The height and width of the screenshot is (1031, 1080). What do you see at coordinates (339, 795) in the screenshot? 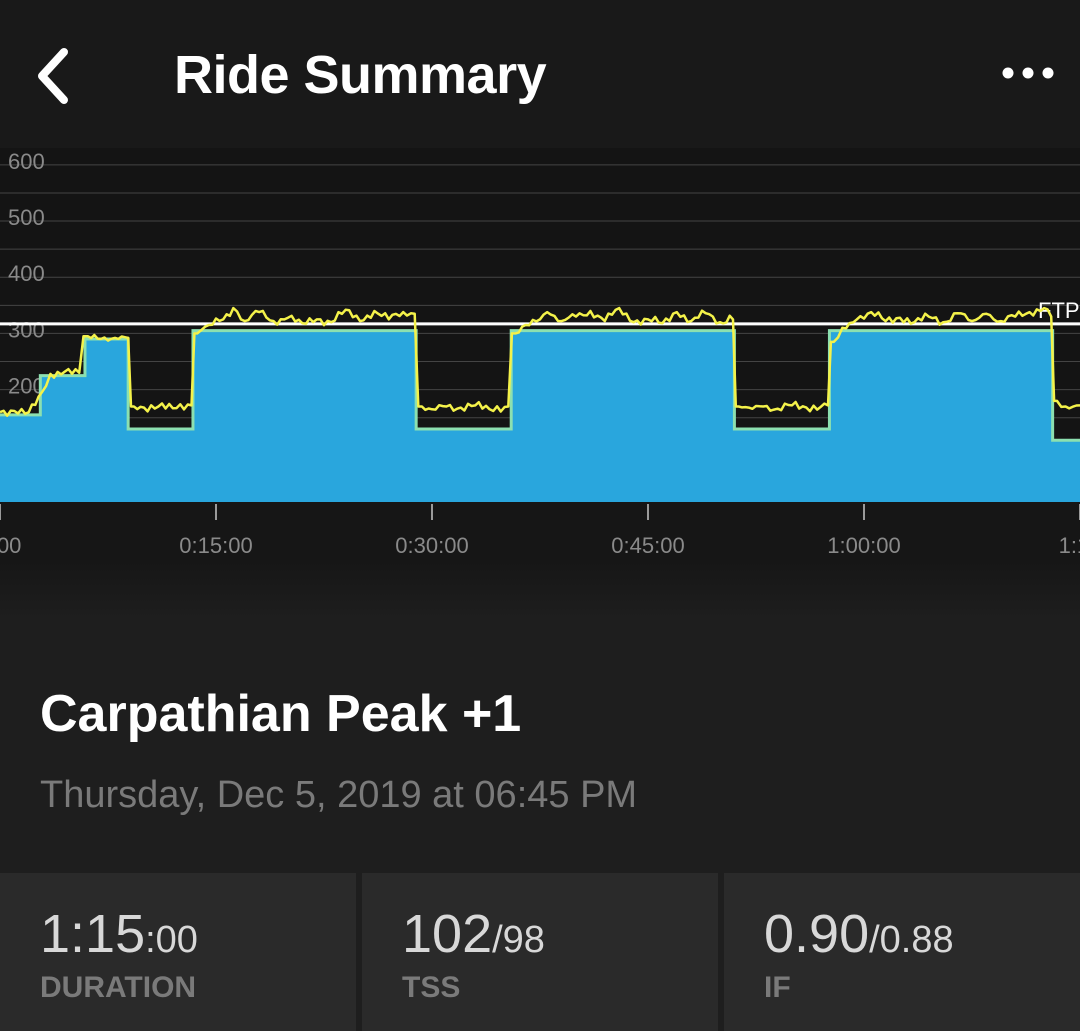
I see `workout-date: Thursday, Dec 5, 2019 at 06:45 PM` at bounding box center [339, 795].